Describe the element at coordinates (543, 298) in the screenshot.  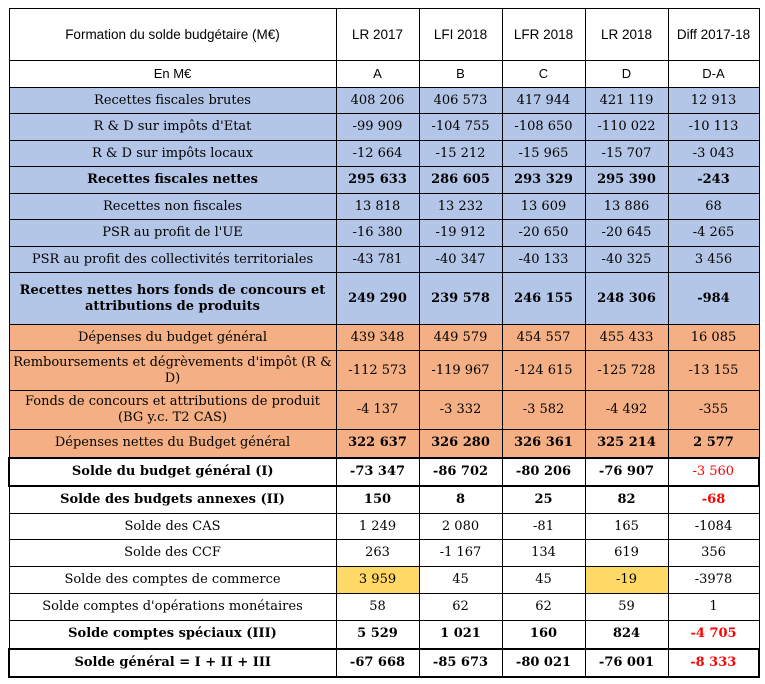
I see `cell-value: 246 155` at that location.